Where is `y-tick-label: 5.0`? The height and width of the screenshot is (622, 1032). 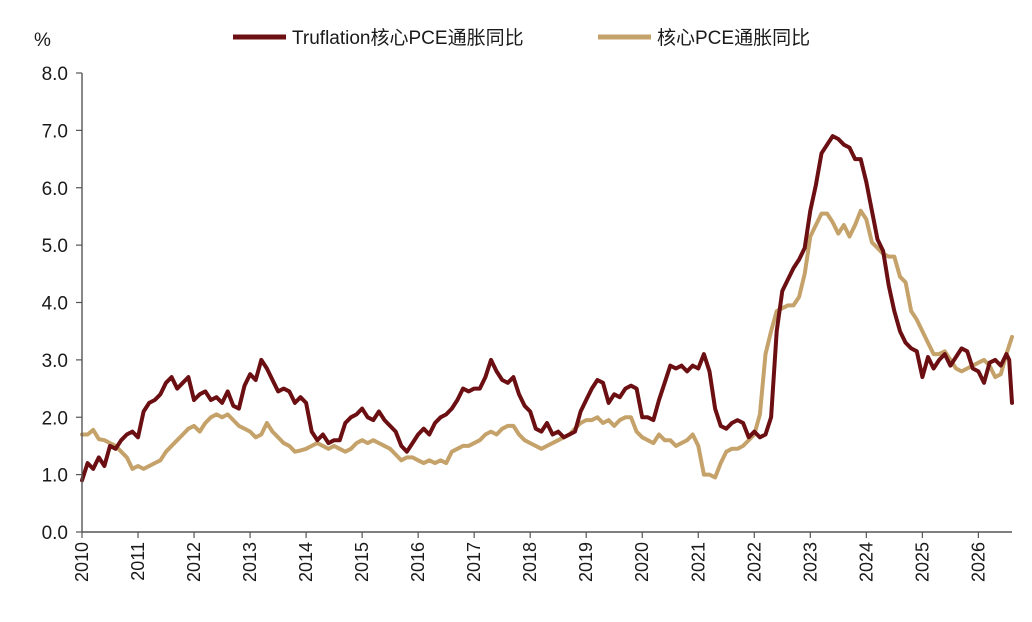
y-tick-label: 5.0 is located at coordinates (55, 246).